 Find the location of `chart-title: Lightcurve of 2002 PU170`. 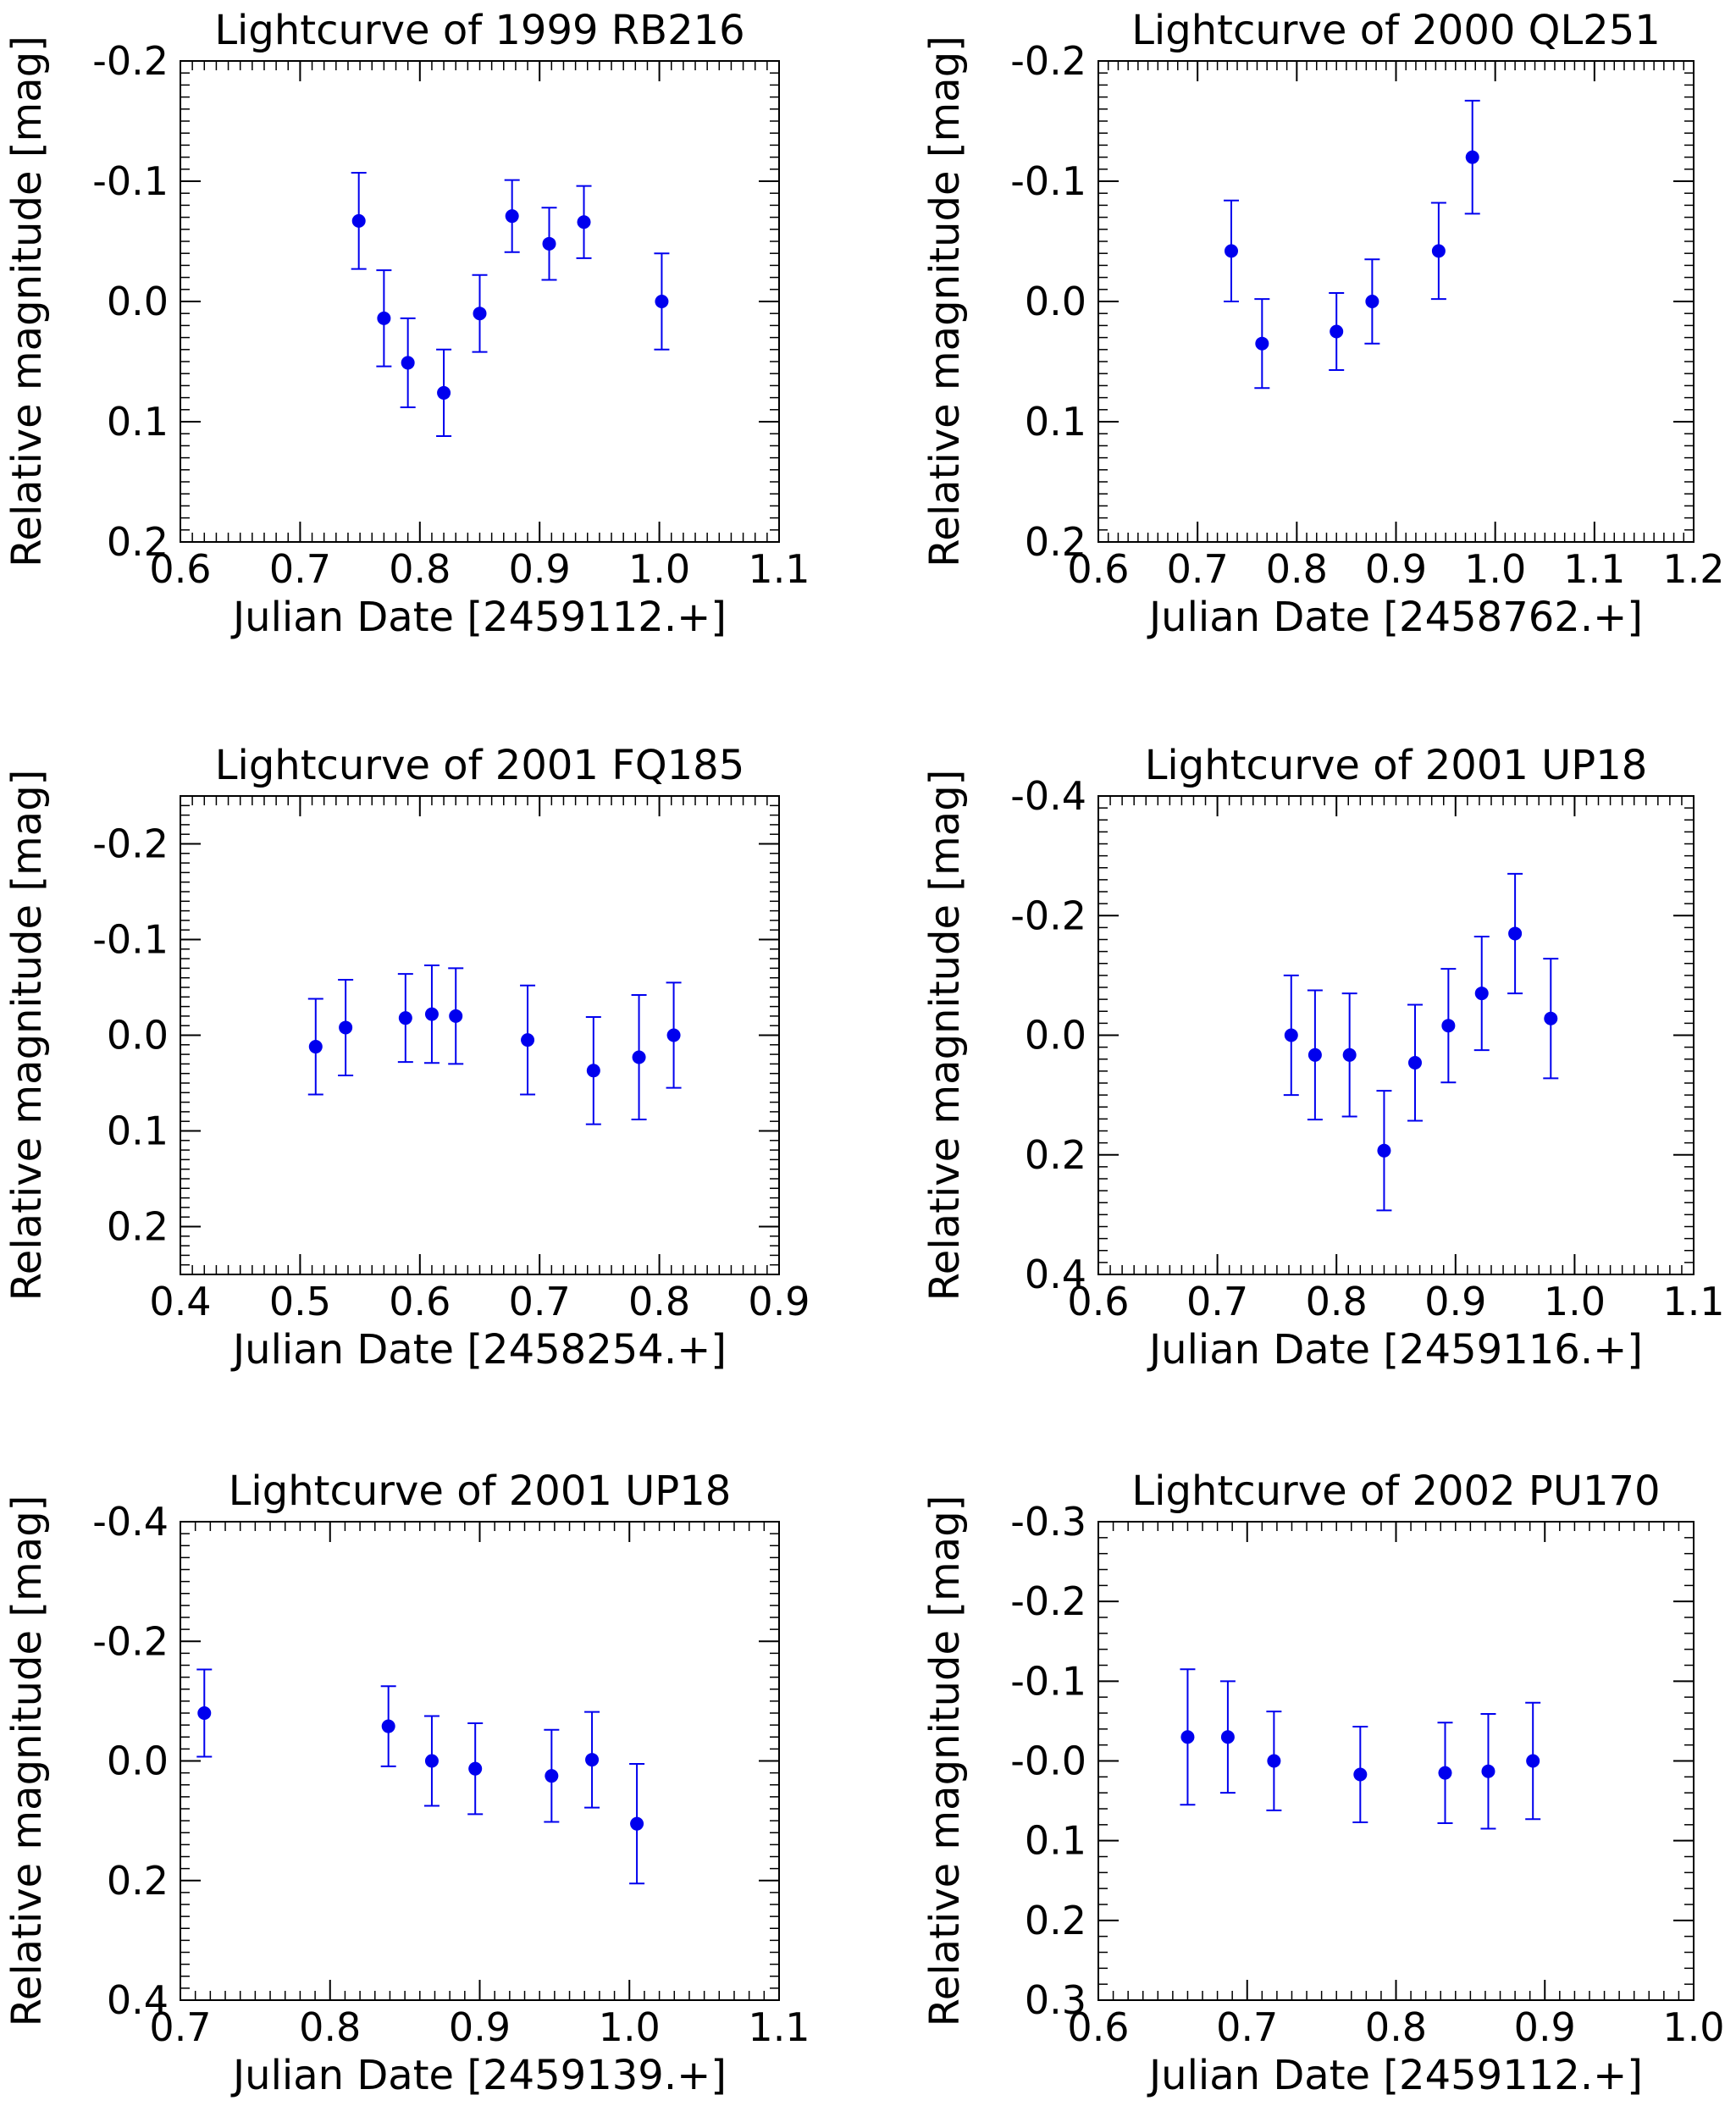

chart-title: Lightcurve of 2002 PU170 is located at coordinates (1395, 1491).